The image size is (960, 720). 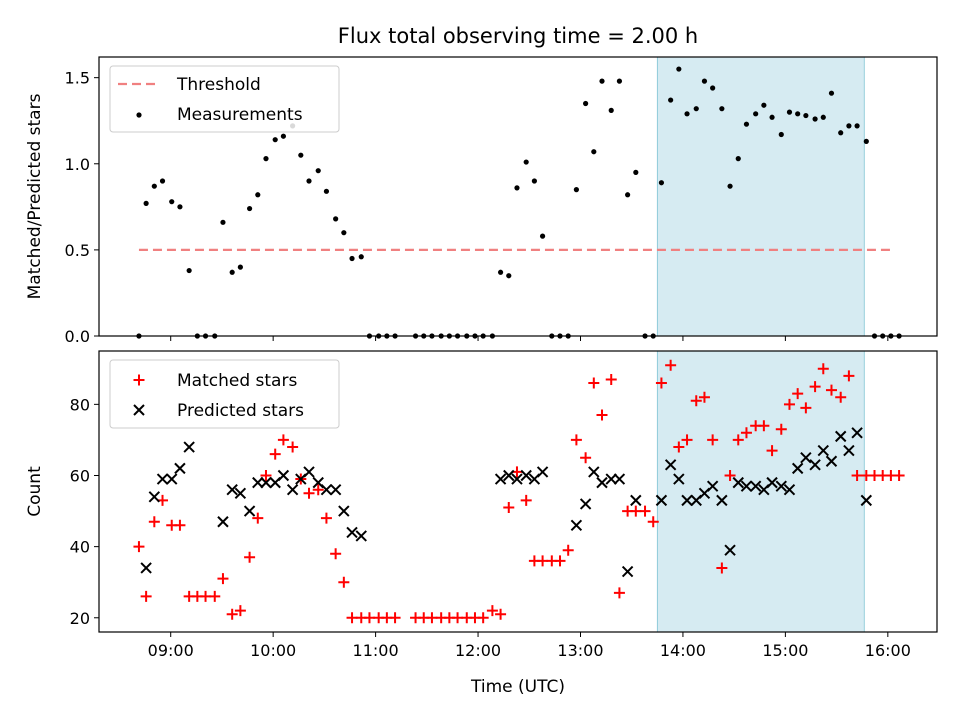 I want to click on top-y-axis-label: Matched/Predicted stars, so click(x=35, y=196).